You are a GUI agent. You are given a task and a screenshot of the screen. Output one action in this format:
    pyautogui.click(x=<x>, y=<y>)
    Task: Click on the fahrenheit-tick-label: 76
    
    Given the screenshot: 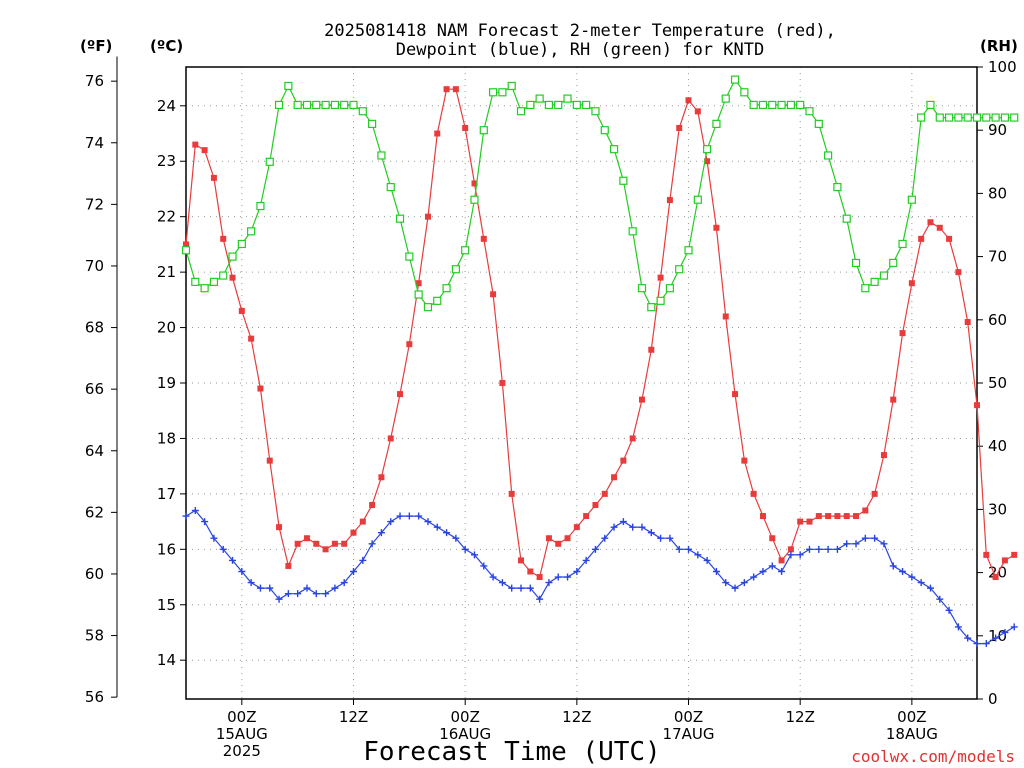 What is the action you would take?
    pyautogui.click(x=94, y=81)
    